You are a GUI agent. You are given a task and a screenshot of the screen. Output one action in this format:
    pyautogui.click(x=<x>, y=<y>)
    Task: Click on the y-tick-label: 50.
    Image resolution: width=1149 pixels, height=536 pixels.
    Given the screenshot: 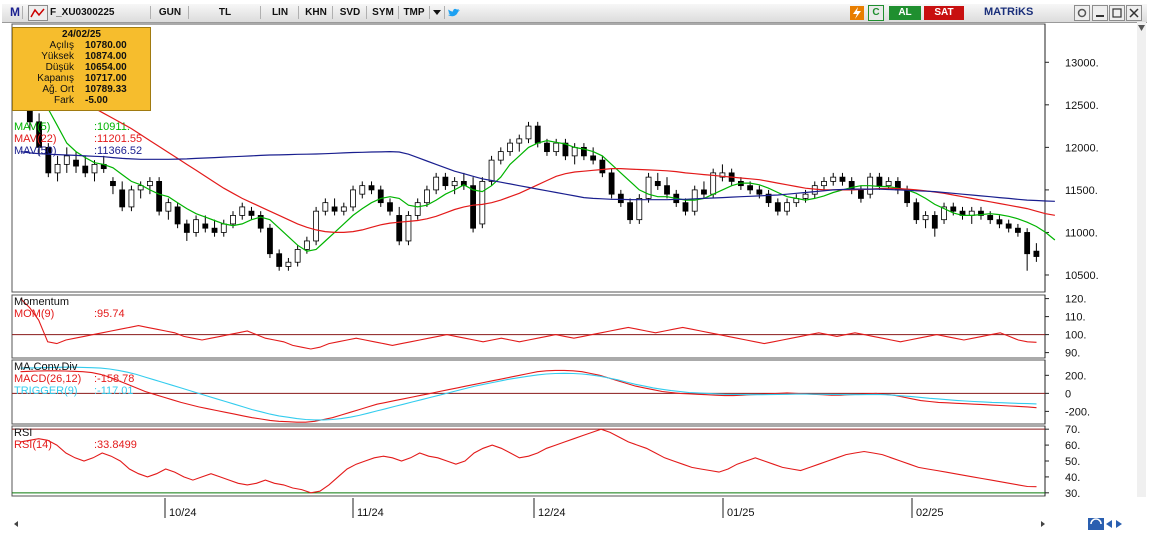 What is the action you would take?
    pyautogui.click(x=1072, y=462)
    